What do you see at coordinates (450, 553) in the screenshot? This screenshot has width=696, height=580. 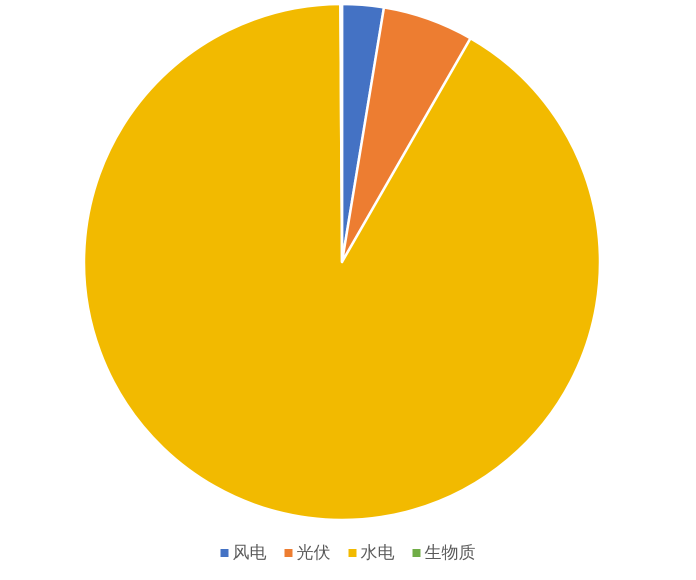 I see `legend-label: 生物质` at bounding box center [450, 553].